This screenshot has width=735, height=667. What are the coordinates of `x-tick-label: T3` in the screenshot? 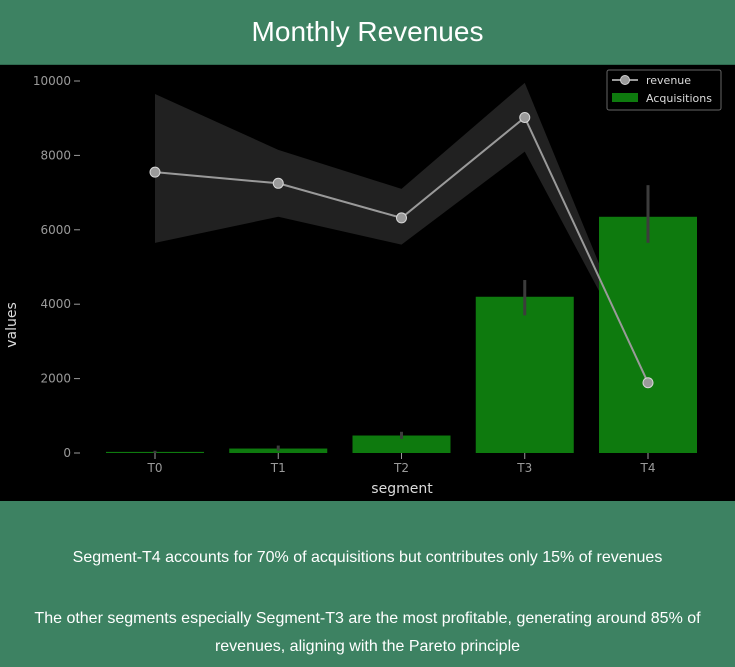 It's located at (524, 468).